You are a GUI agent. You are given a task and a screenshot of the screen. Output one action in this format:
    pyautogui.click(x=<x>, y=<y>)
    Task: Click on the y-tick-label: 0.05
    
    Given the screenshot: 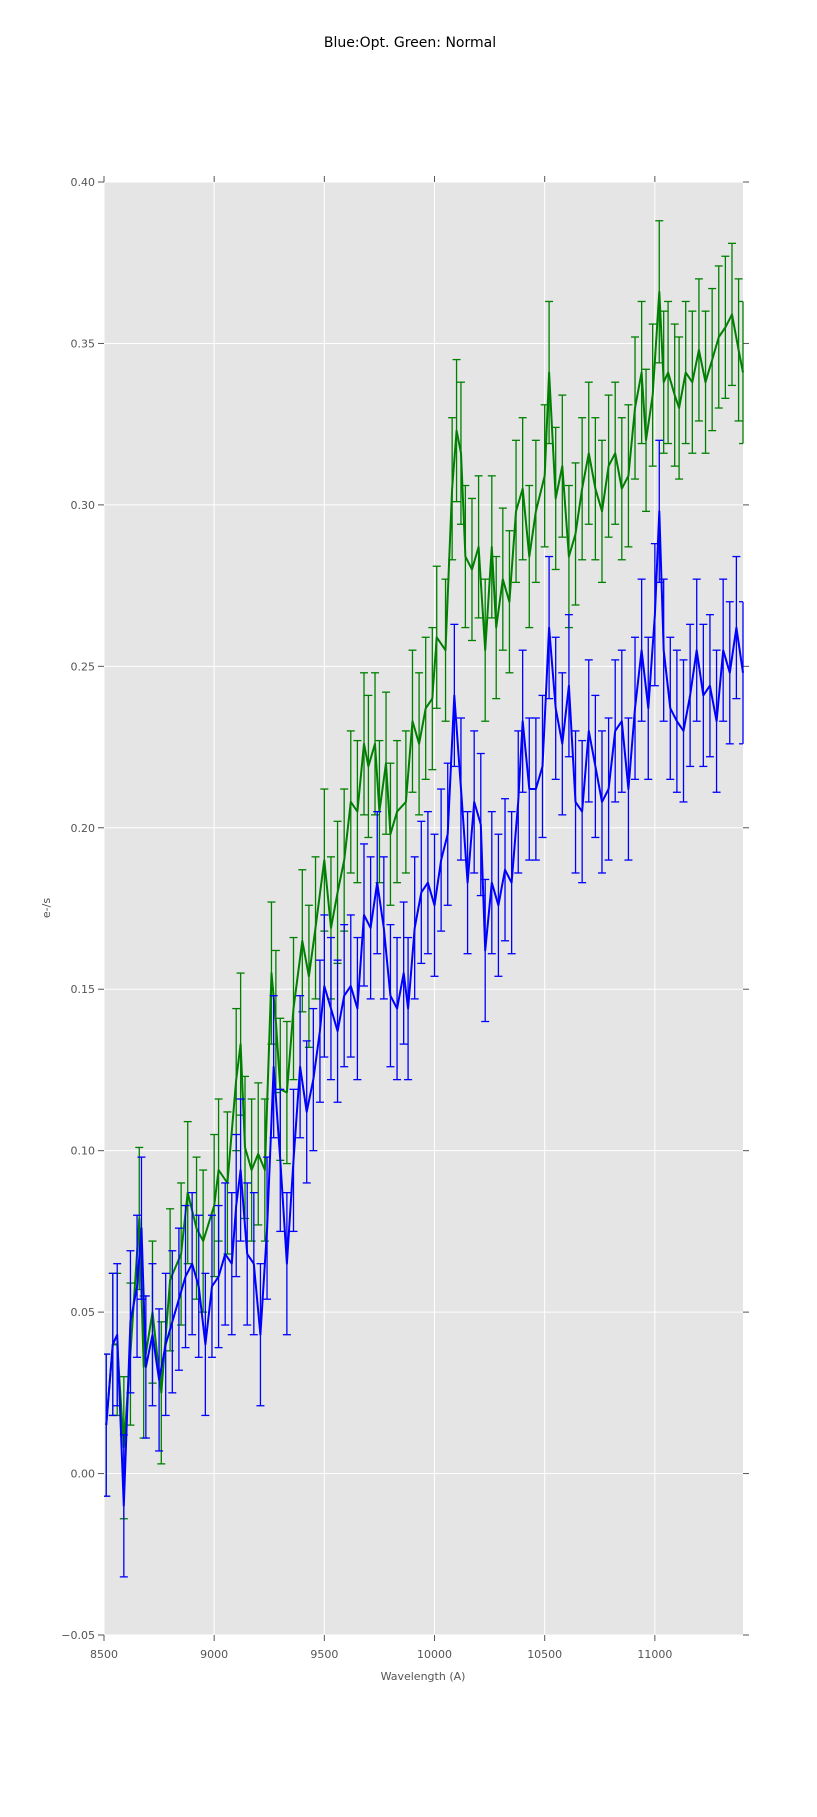 What is the action you would take?
    pyautogui.click(x=83, y=1312)
    